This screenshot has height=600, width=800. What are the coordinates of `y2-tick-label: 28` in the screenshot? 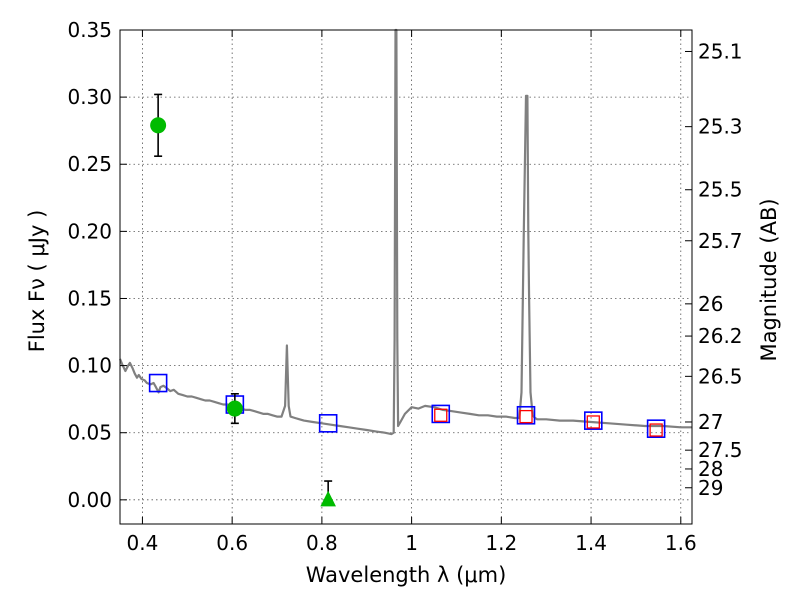 It's located at (710, 469).